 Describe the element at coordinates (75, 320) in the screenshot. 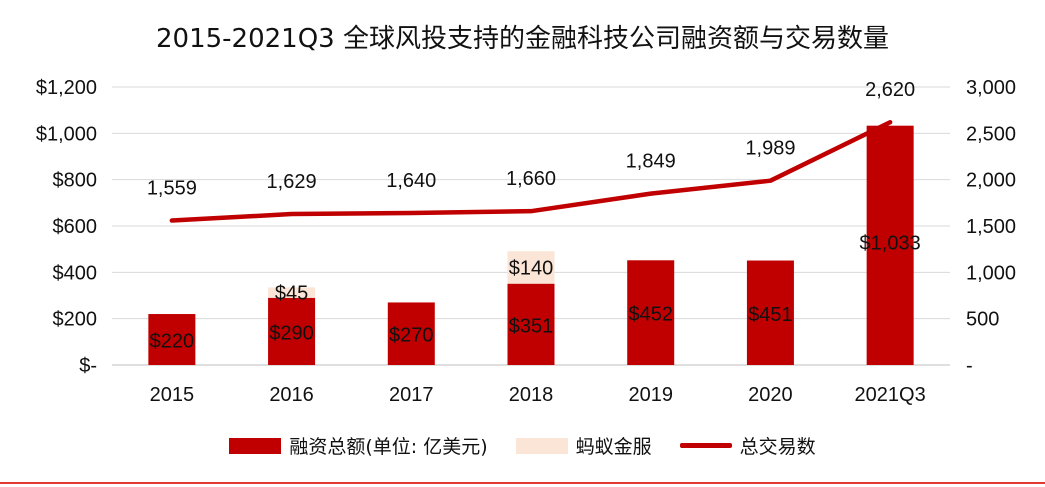

I see `y-tick-label: $200` at that location.